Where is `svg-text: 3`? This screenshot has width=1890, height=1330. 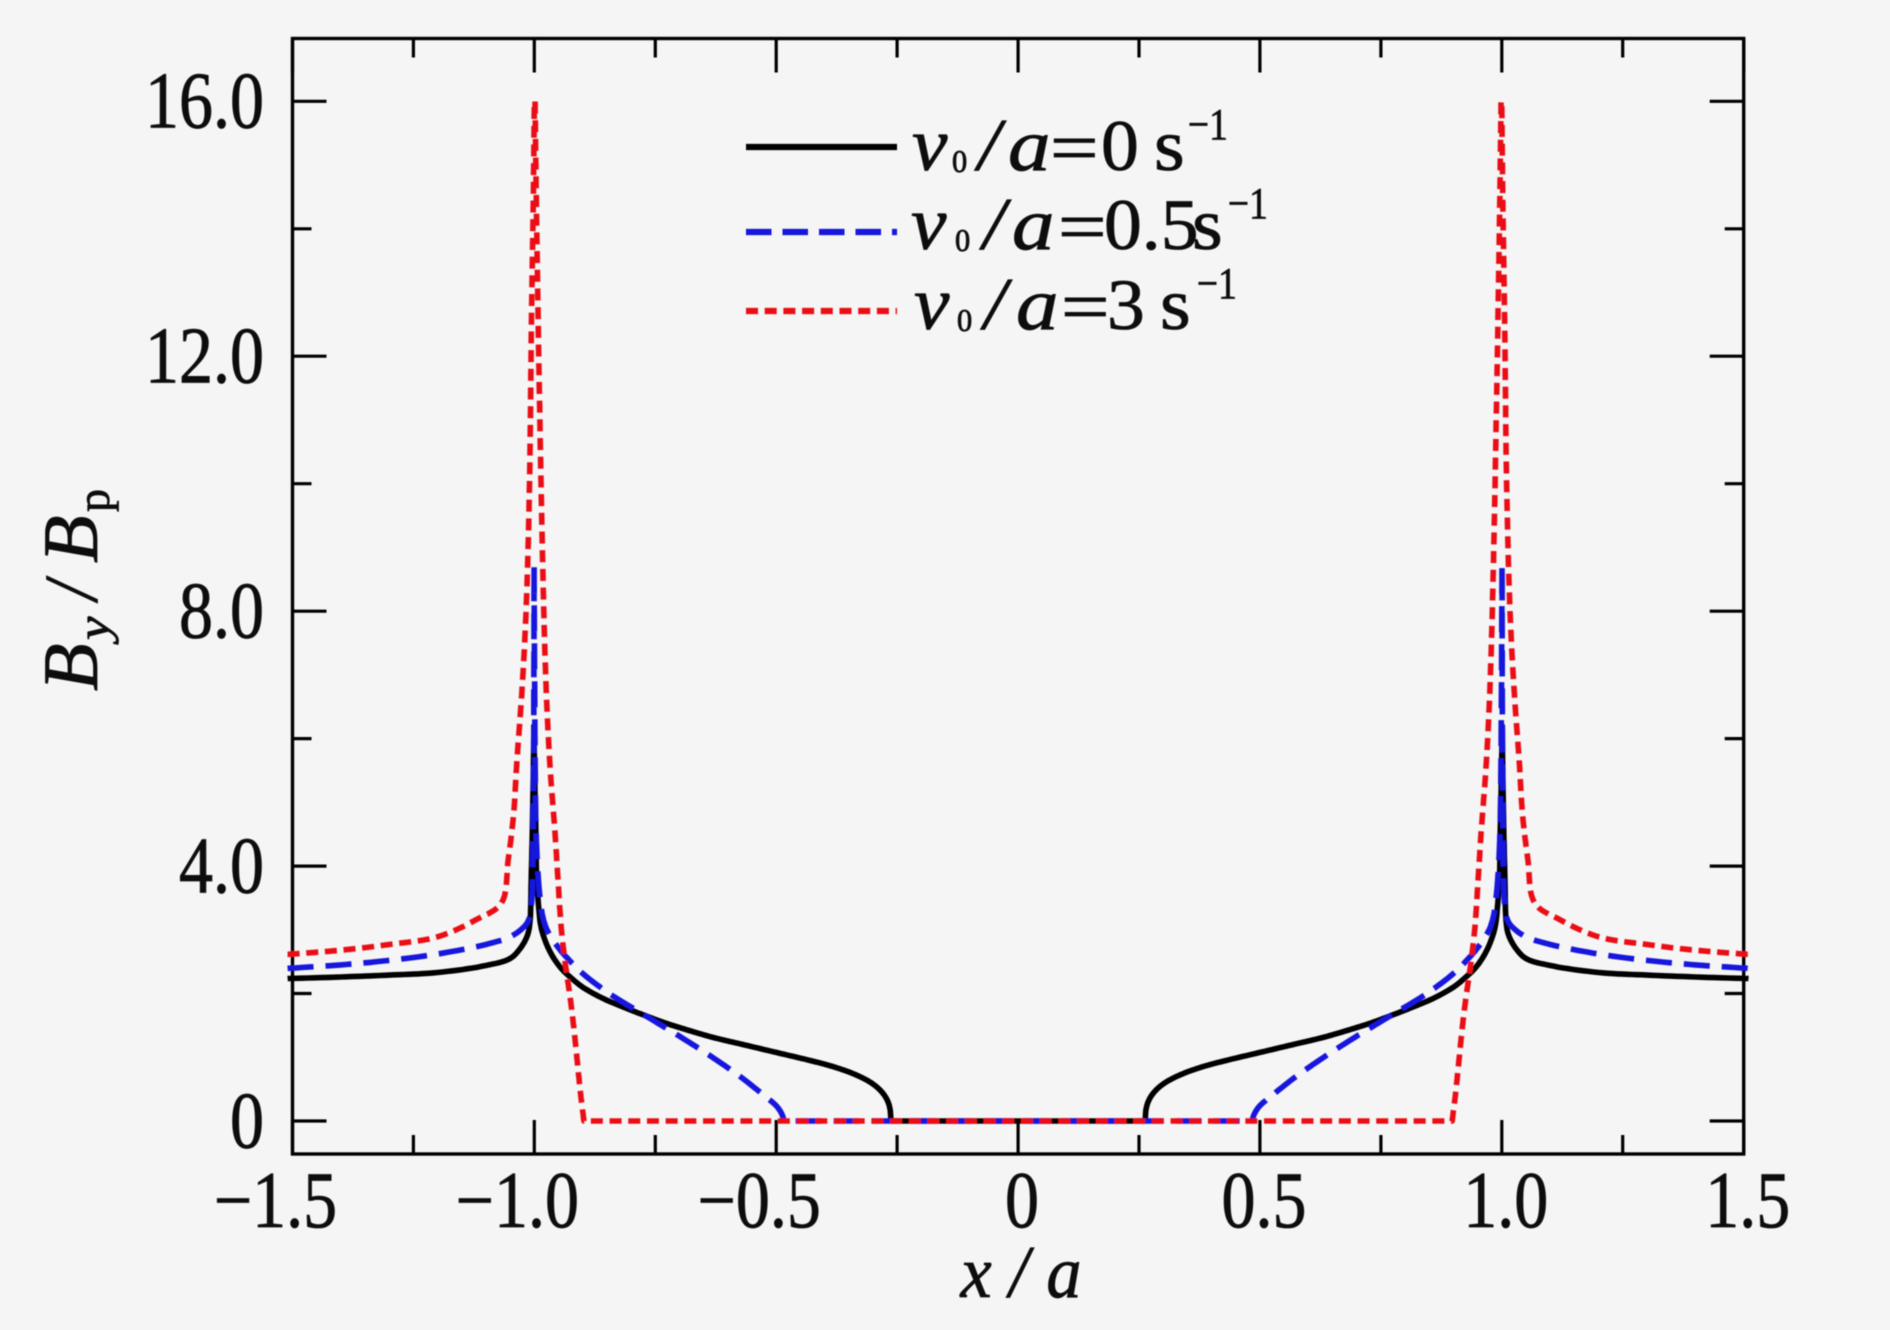 svg-text: 3 is located at coordinates (1126, 305).